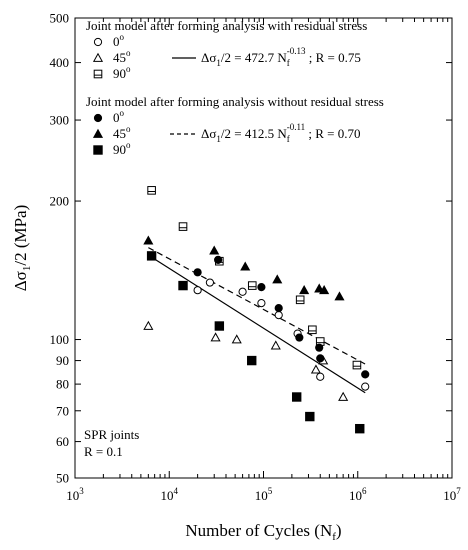 The height and width of the screenshot is (550, 468). What do you see at coordinates (98, 74) in the screenshot?
I see `legend-marker-square-open` at bounding box center [98, 74].